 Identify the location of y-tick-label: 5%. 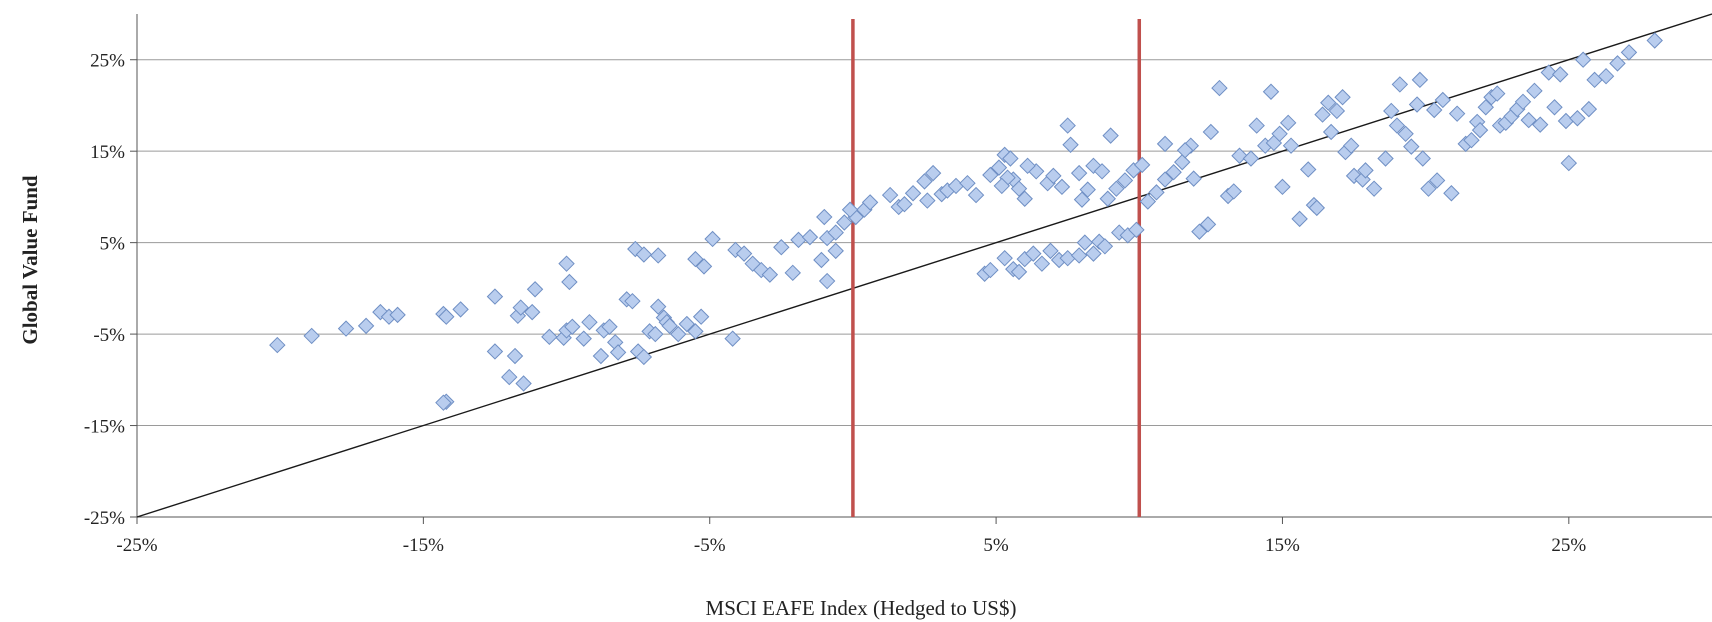
(113, 244).